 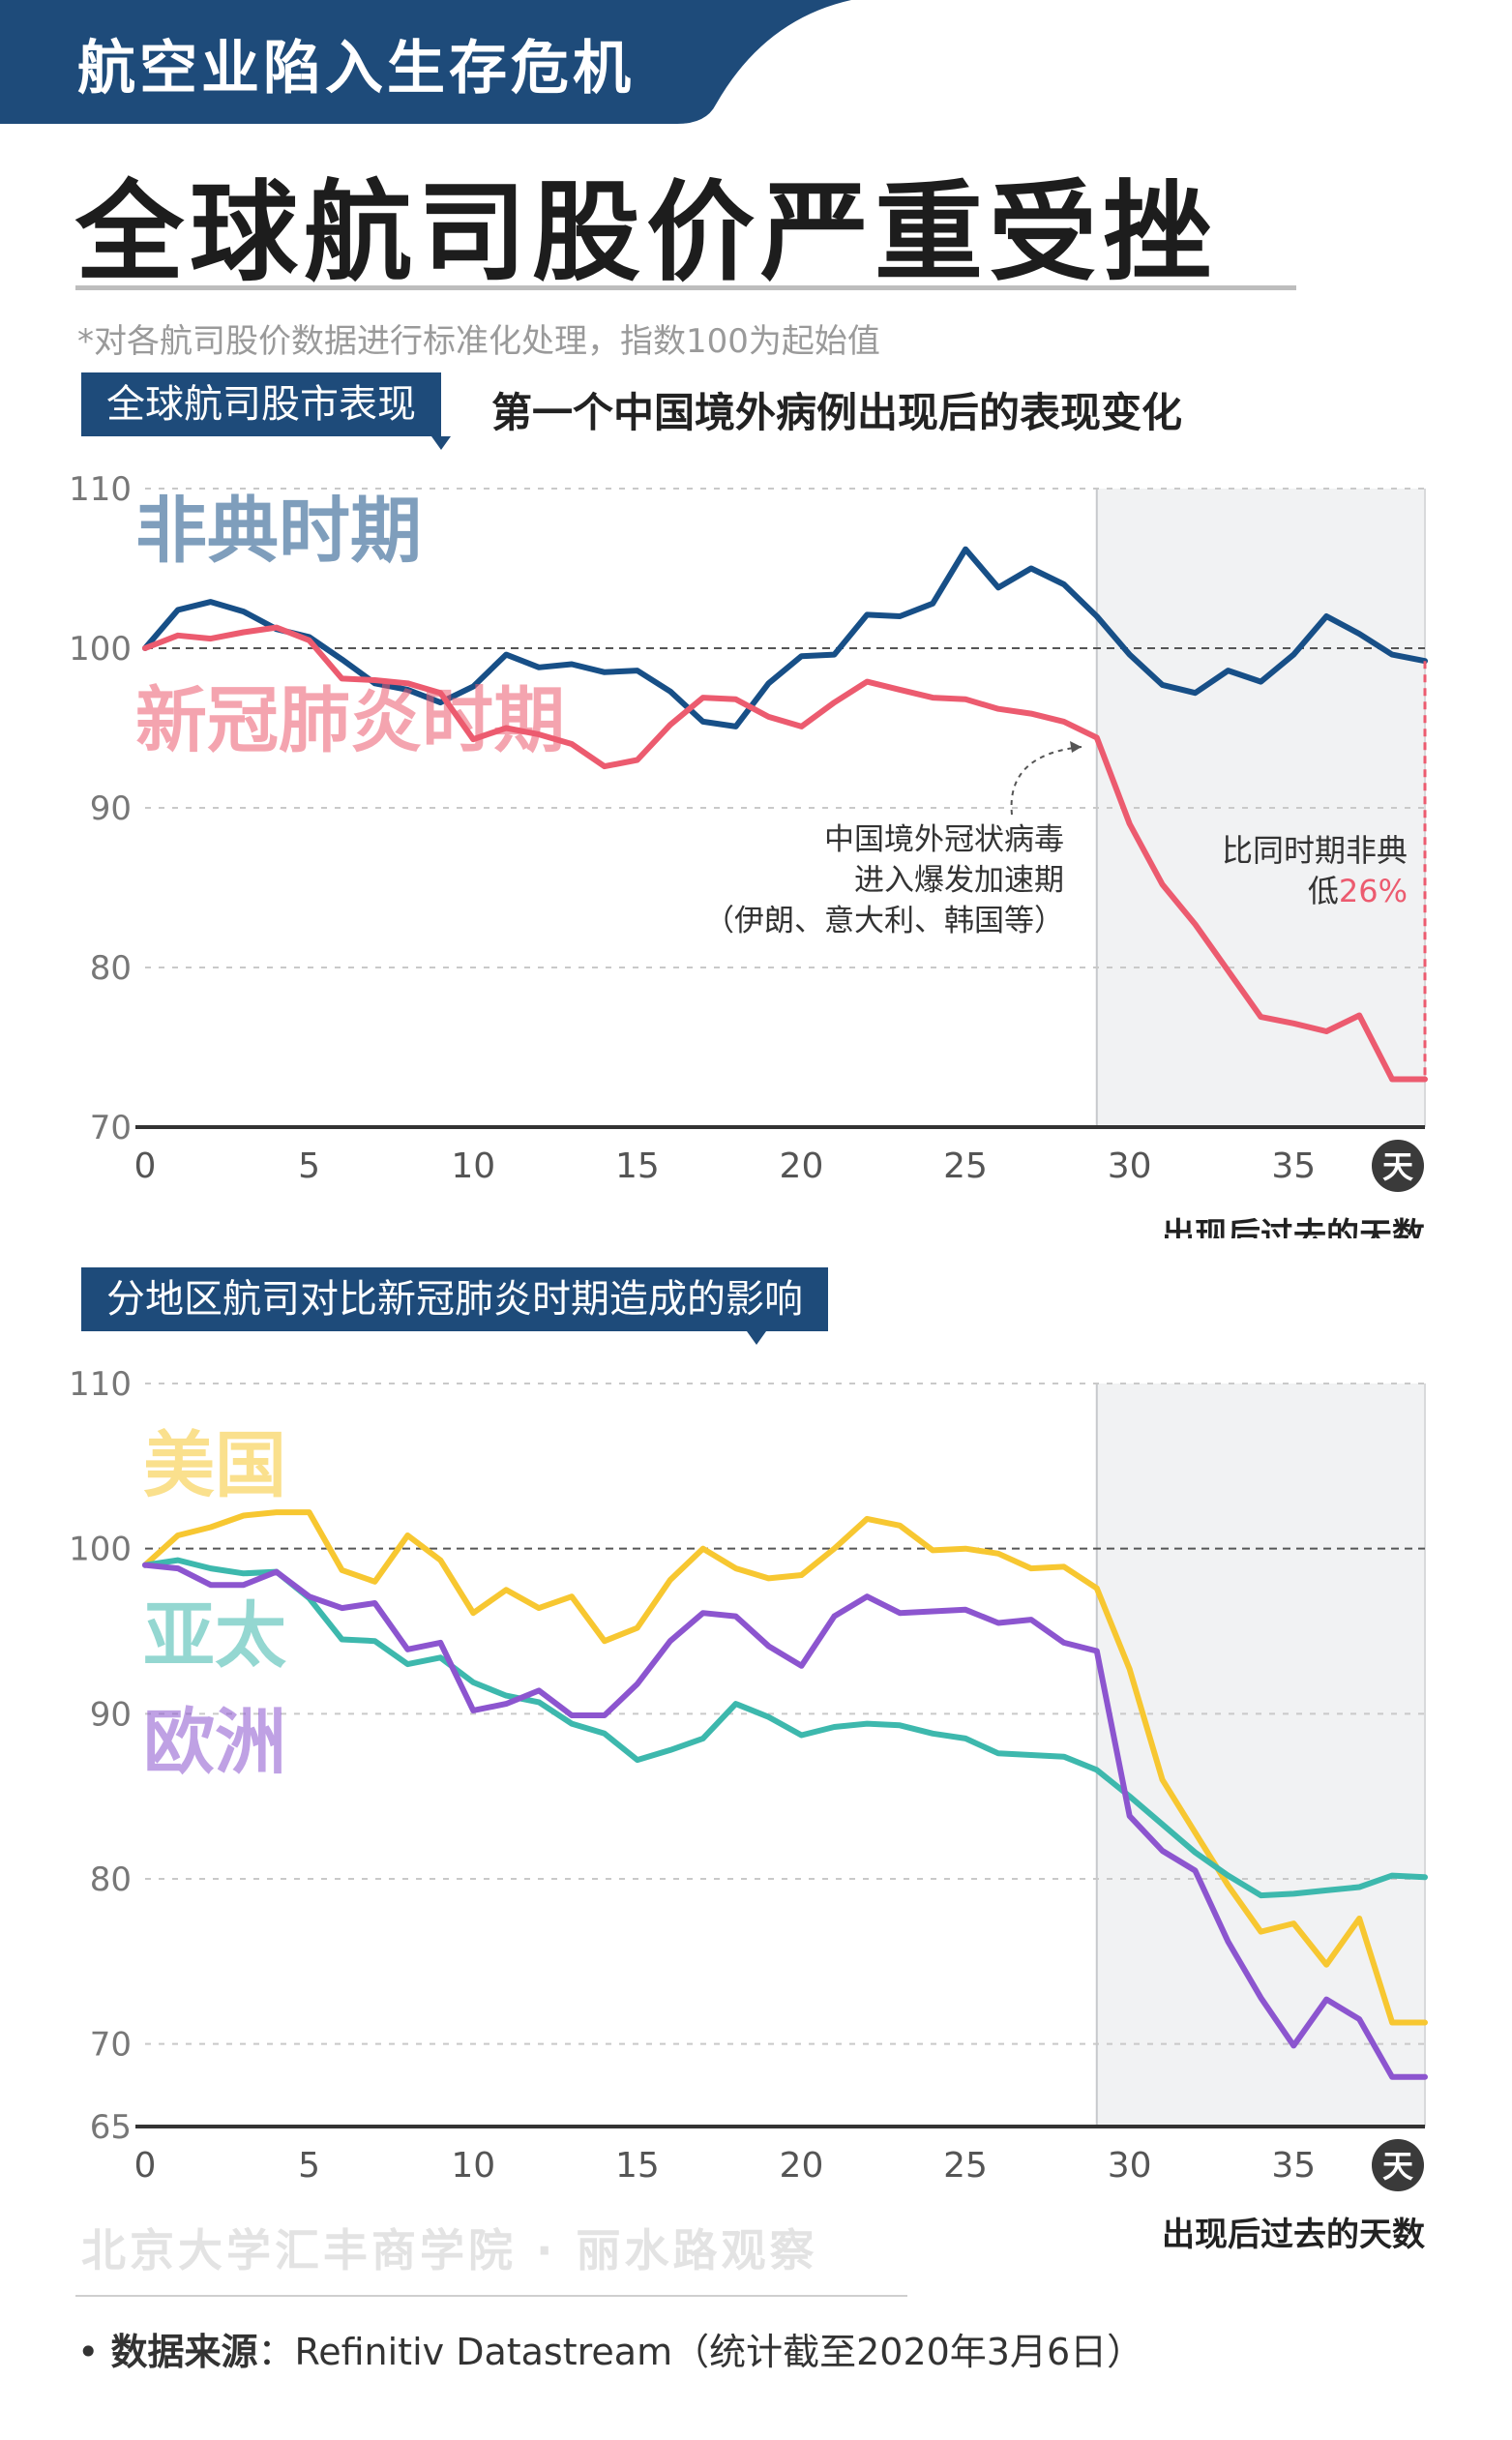 I want to click on banner-background, so click(x=426, y=62).